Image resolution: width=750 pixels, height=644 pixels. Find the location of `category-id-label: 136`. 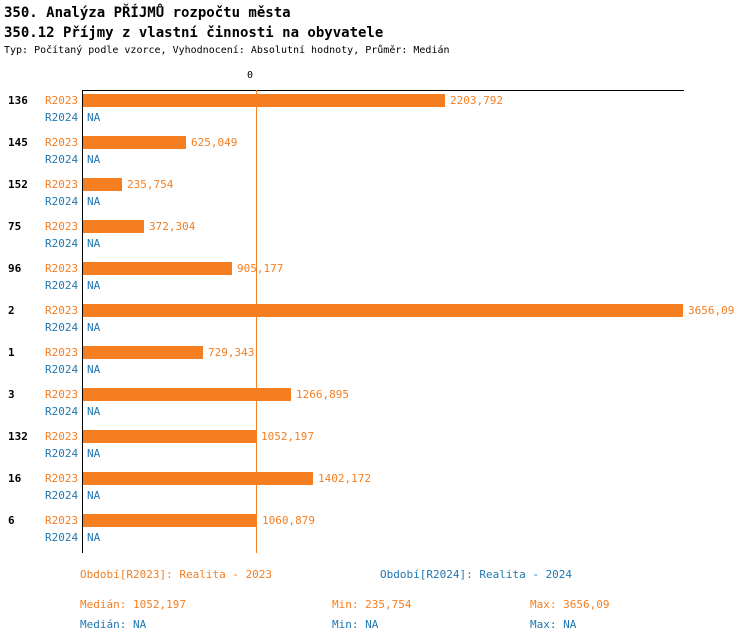

category-id-label: 136 is located at coordinates (18, 100).